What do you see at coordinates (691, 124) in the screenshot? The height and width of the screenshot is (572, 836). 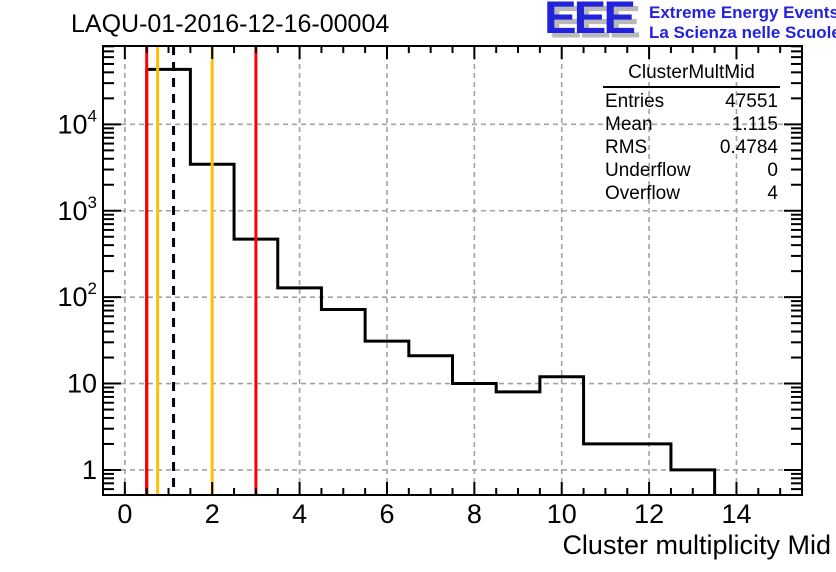 I see `stats-row-mean: Mean 1.115` at bounding box center [691, 124].